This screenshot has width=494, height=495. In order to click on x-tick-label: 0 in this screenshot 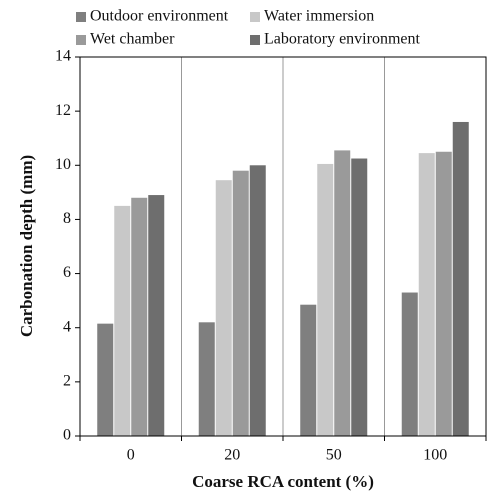, I will do `click(131, 455)`.